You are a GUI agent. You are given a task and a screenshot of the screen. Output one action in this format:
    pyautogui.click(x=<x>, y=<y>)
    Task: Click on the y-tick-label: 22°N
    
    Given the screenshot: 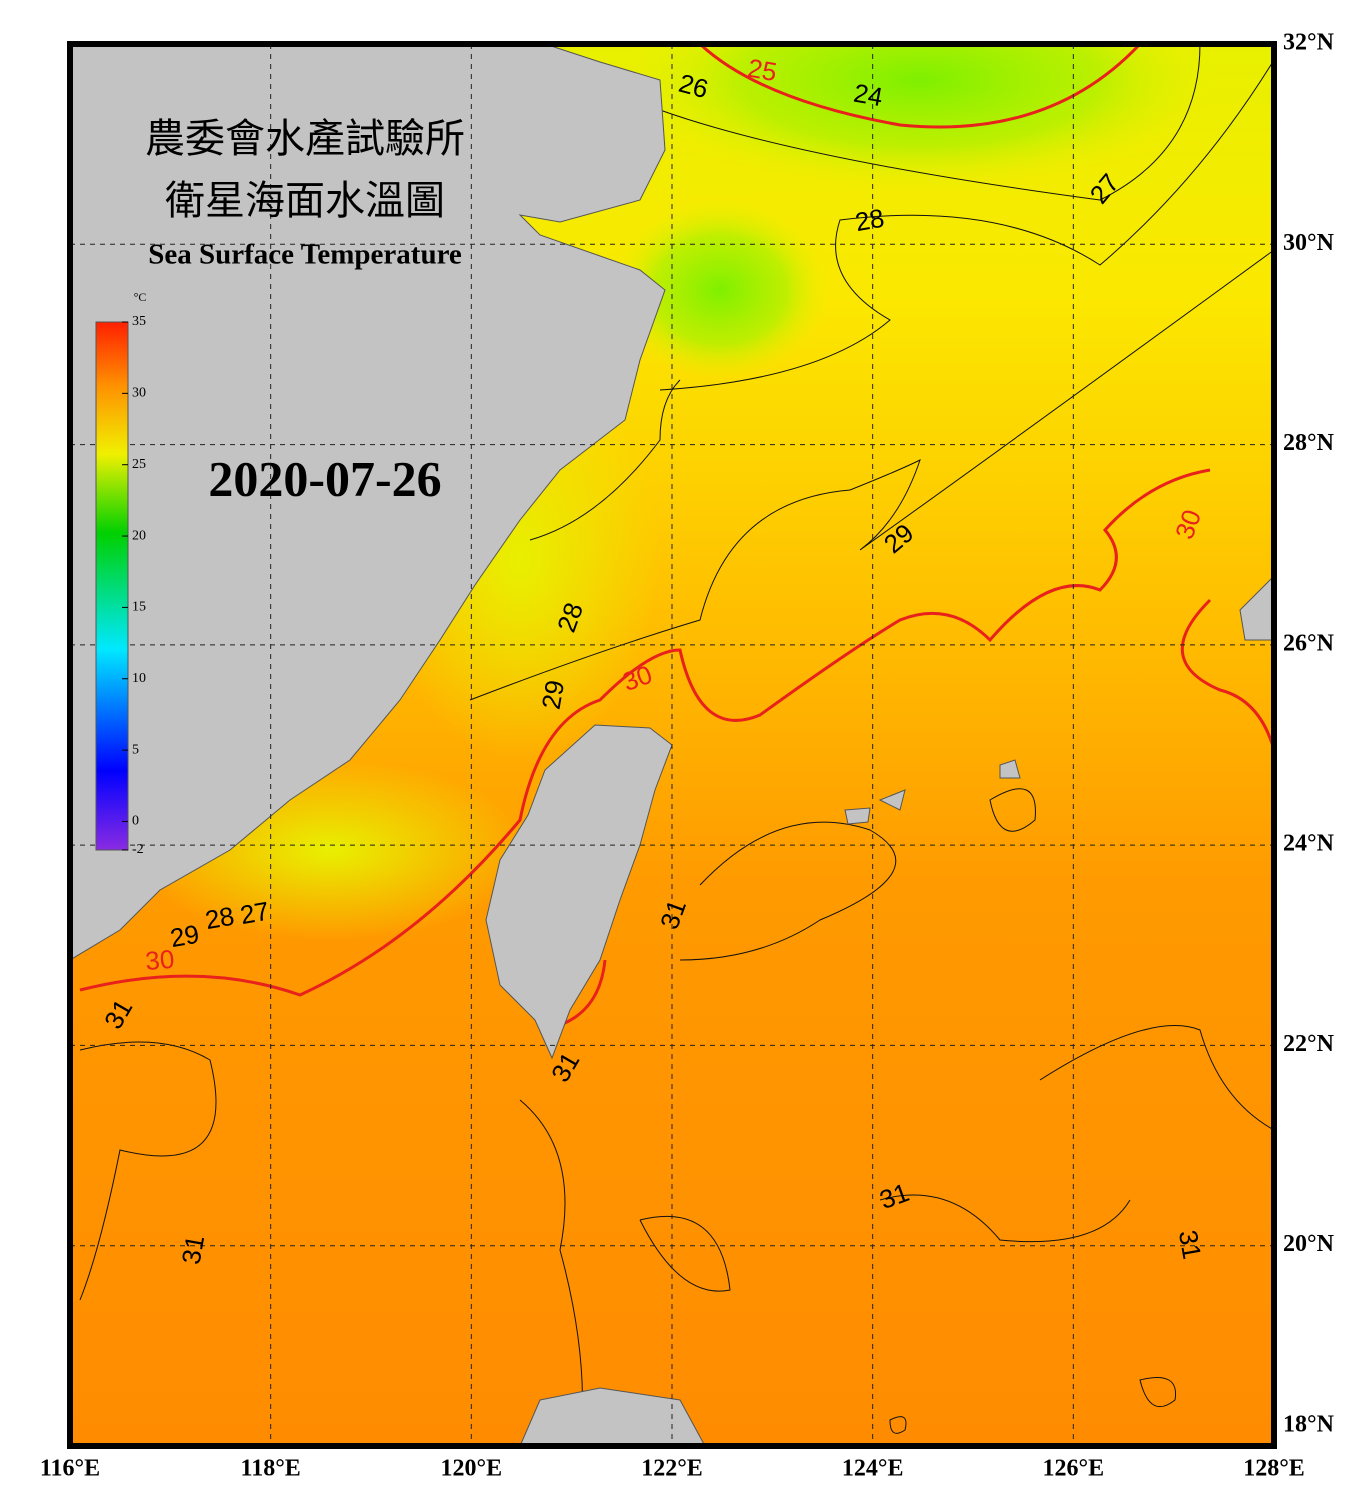 What is the action you would take?
    pyautogui.click(x=1309, y=1044)
    